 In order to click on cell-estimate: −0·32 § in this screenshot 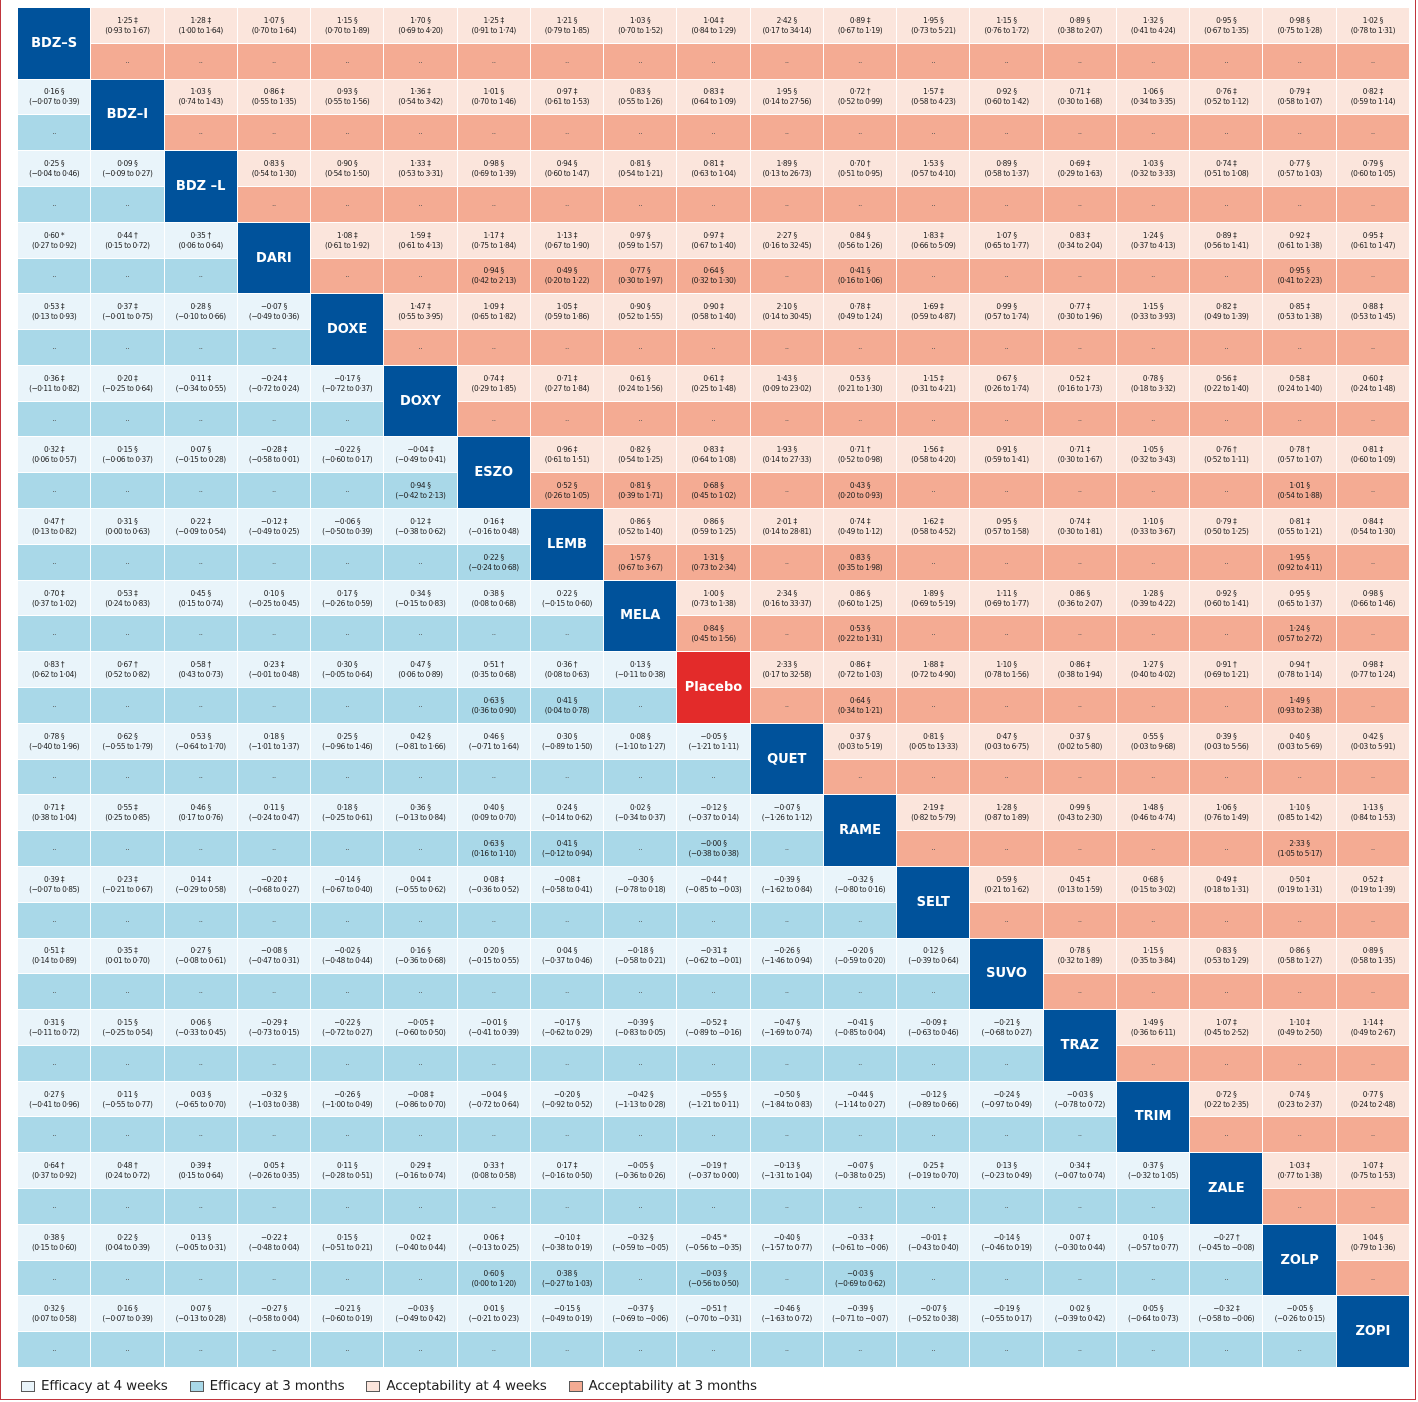, I will do `click(640, 1236)`.